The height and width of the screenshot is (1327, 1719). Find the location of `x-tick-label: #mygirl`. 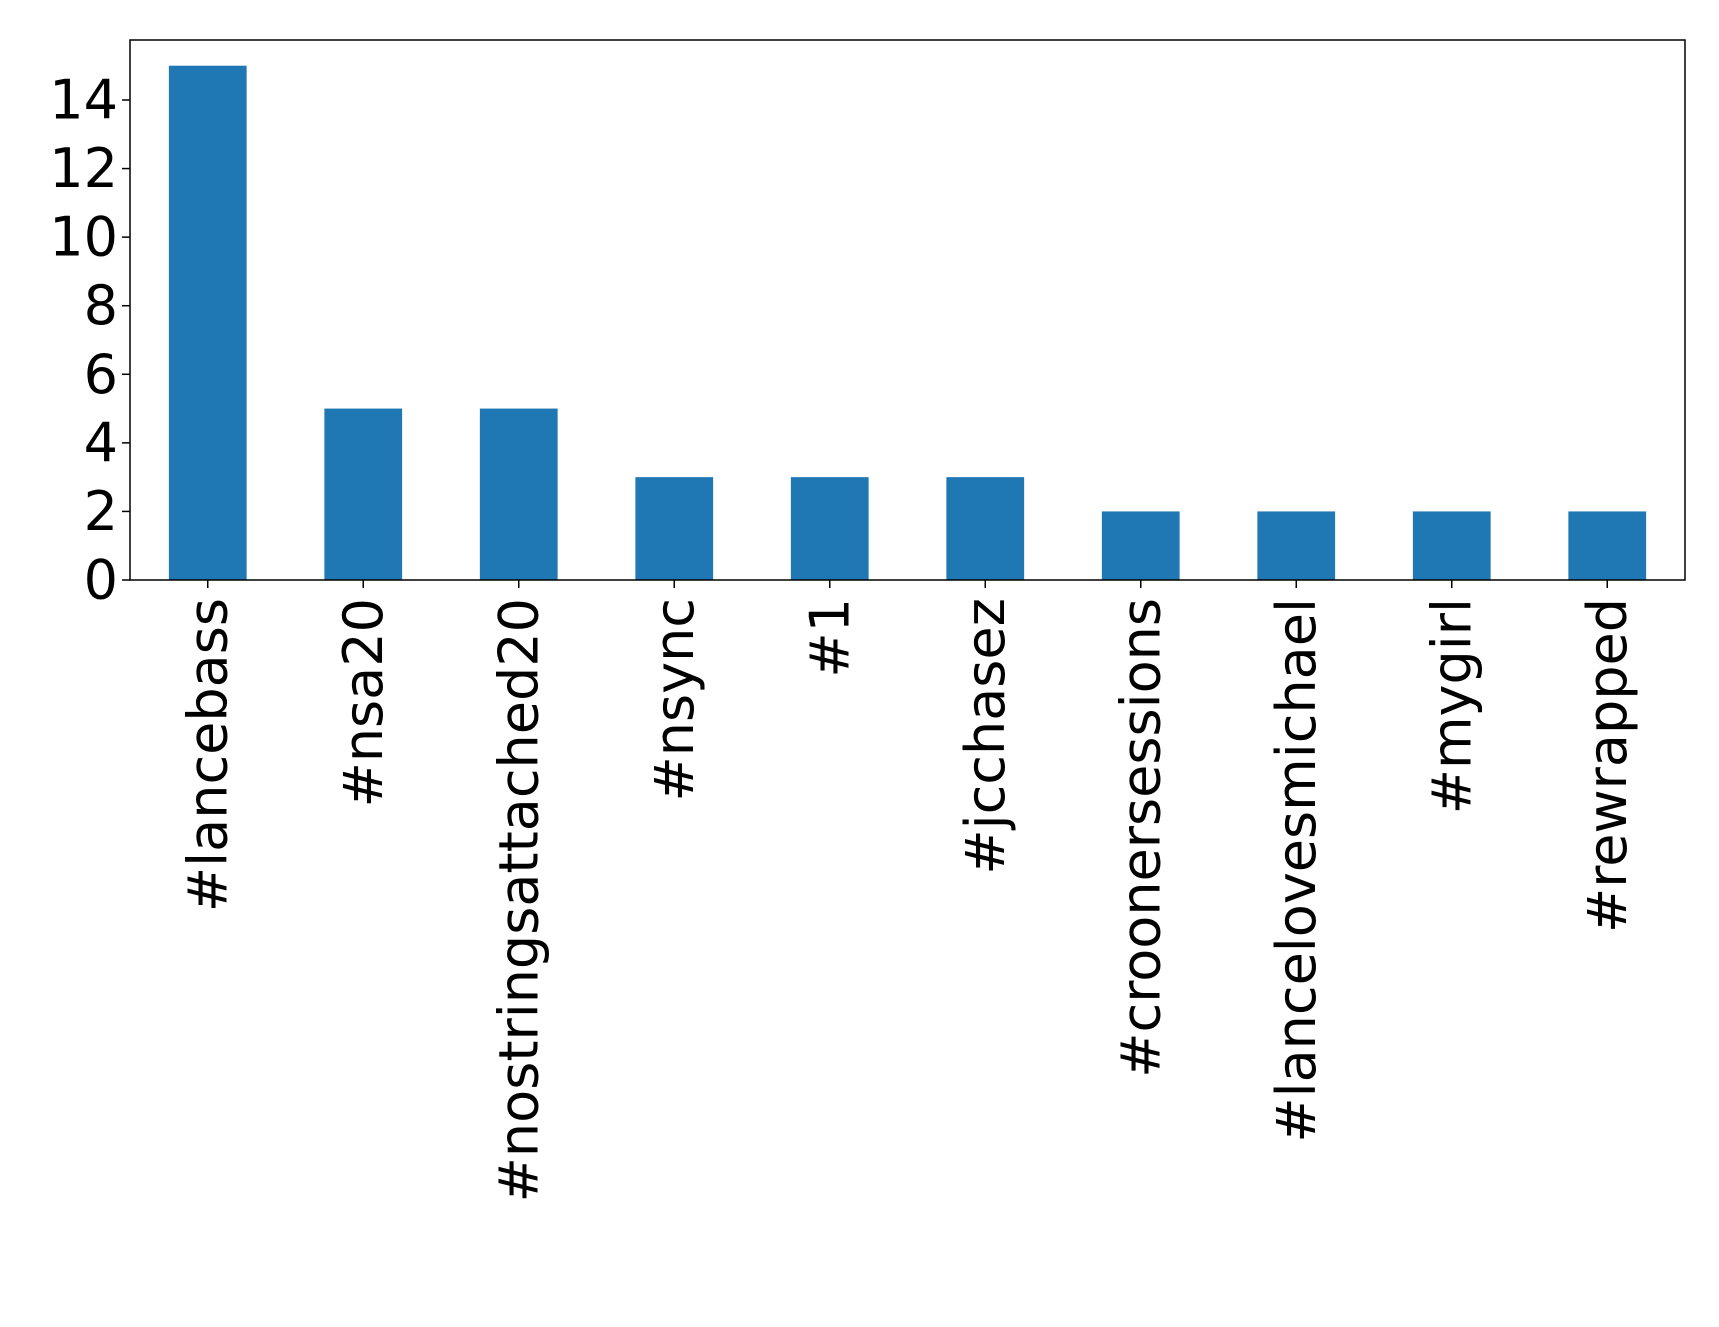

x-tick-label: #mygirl is located at coordinates (1451, 706).